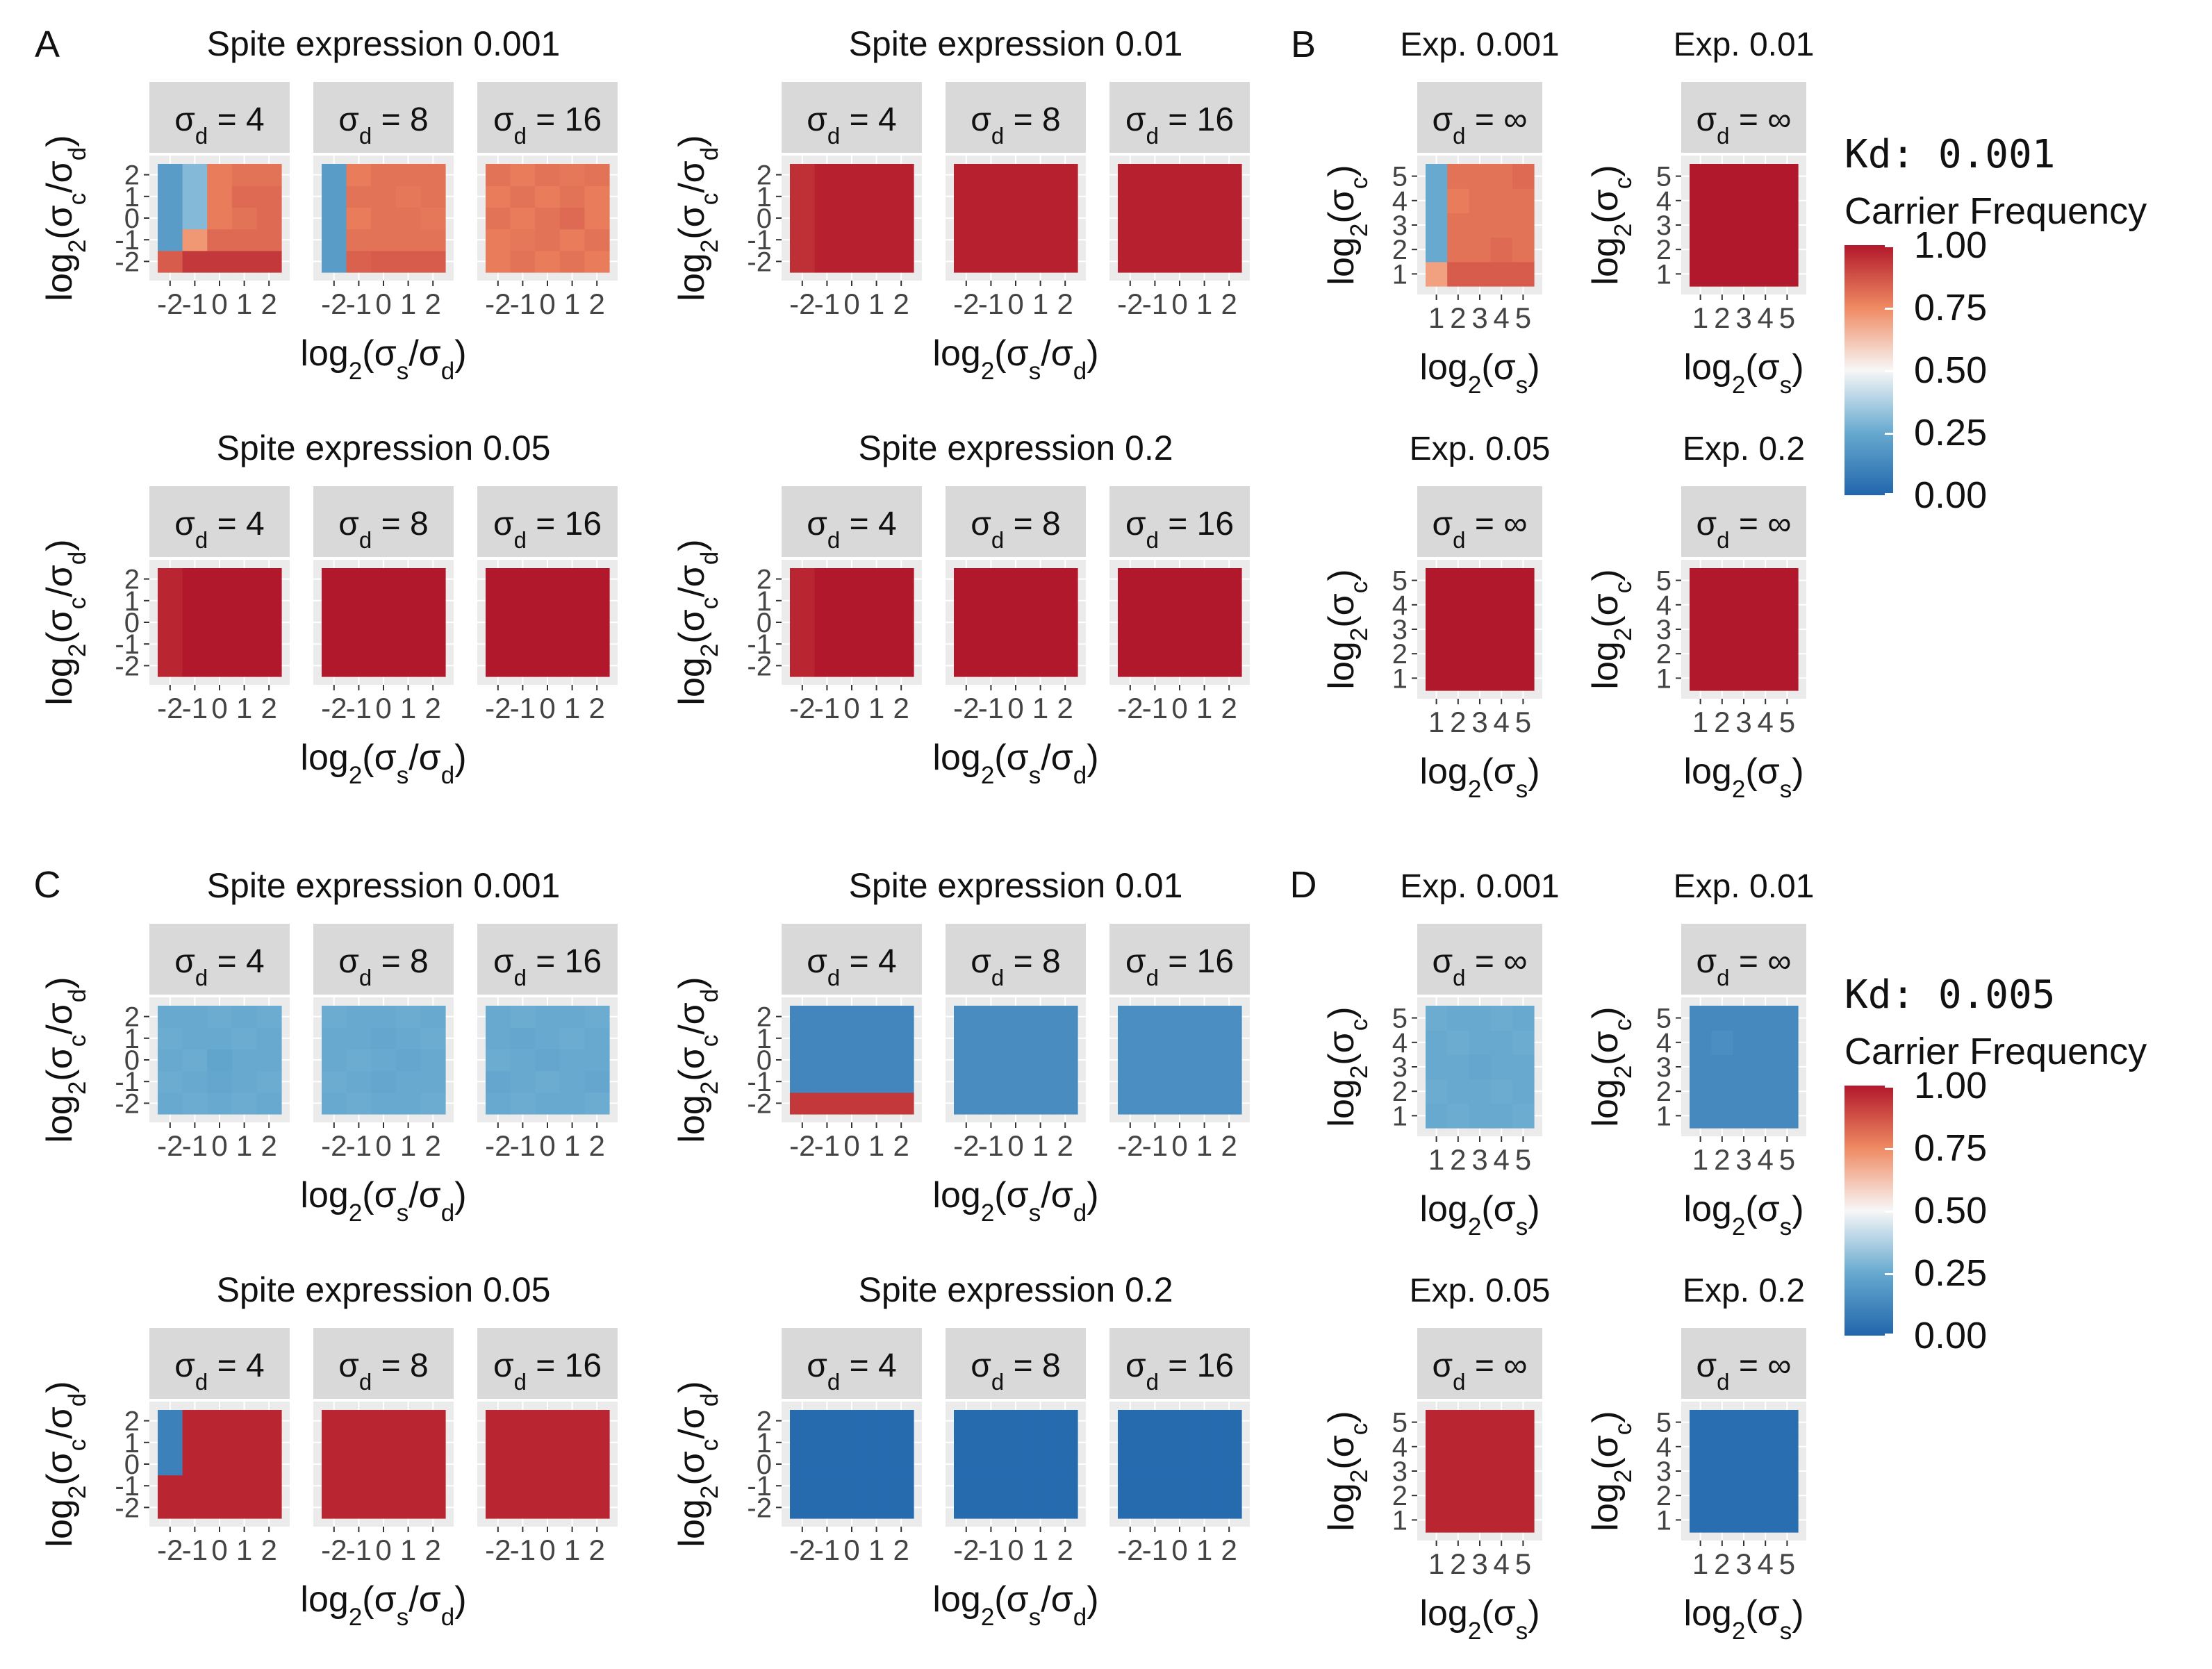 The width and height of the screenshot is (2212, 1669). Describe the element at coordinates (65, 1464) in the screenshot. I see `svg-text: log2(σc/σd)` at that location.